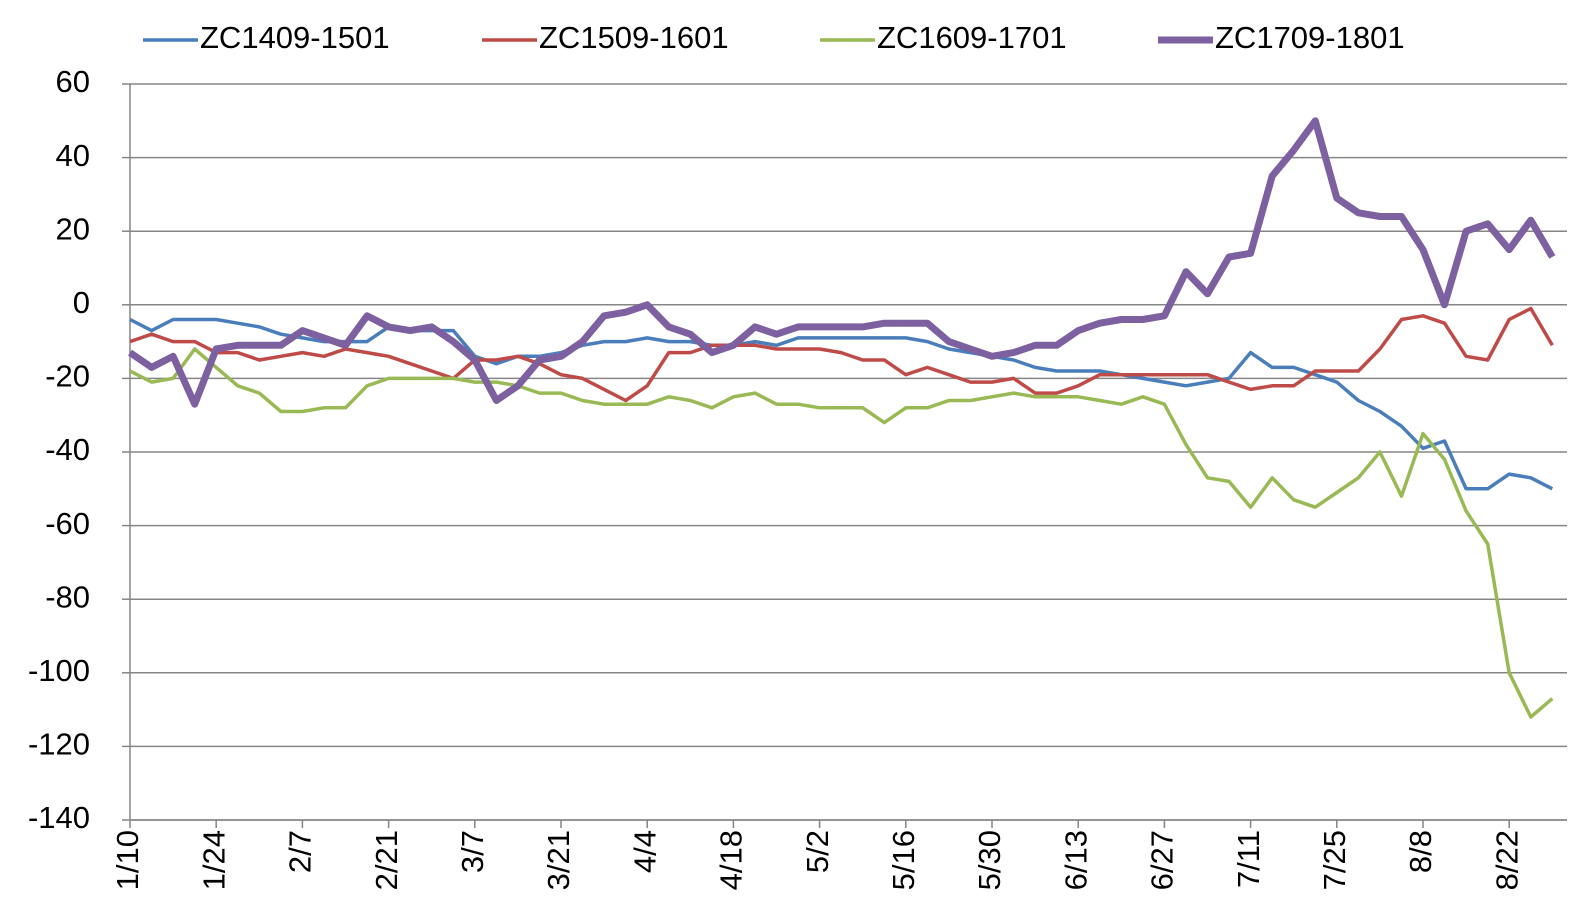 This screenshot has height=910, width=1583. What do you see at coordinates (558, 860) in the screenshot?
I see `x-tick-label: 3/21` at bounding box center [558, 860].